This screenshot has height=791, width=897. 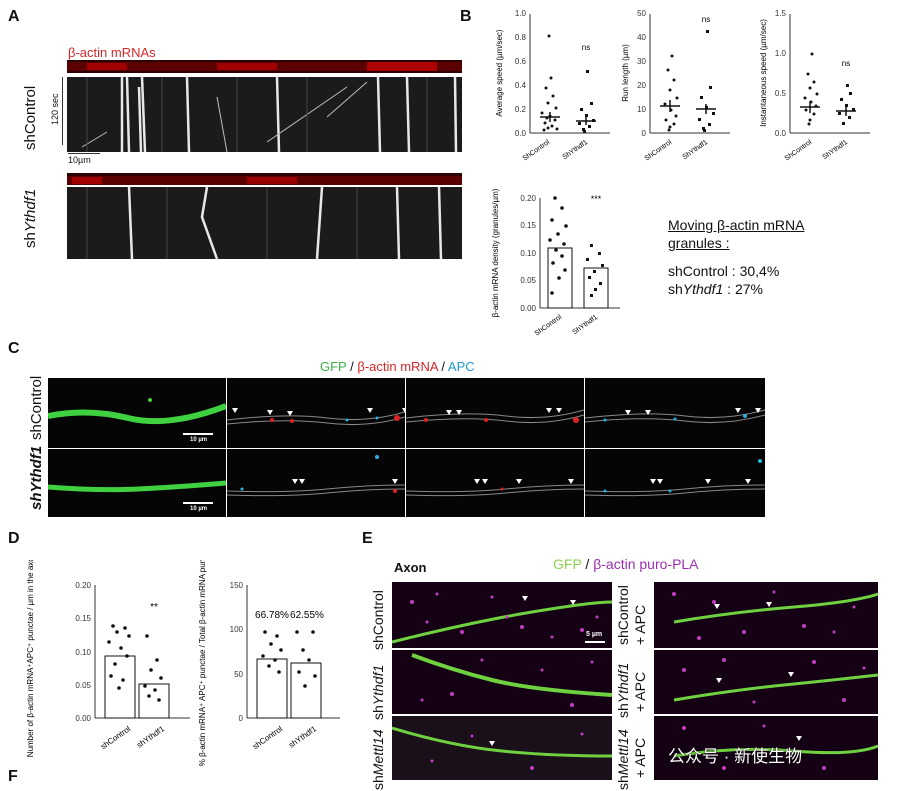 What do you see at coordinates (112, 52) in the screenshot?
I see `rna-label: β-actin mRNAs` at bounding box center [112, 52].